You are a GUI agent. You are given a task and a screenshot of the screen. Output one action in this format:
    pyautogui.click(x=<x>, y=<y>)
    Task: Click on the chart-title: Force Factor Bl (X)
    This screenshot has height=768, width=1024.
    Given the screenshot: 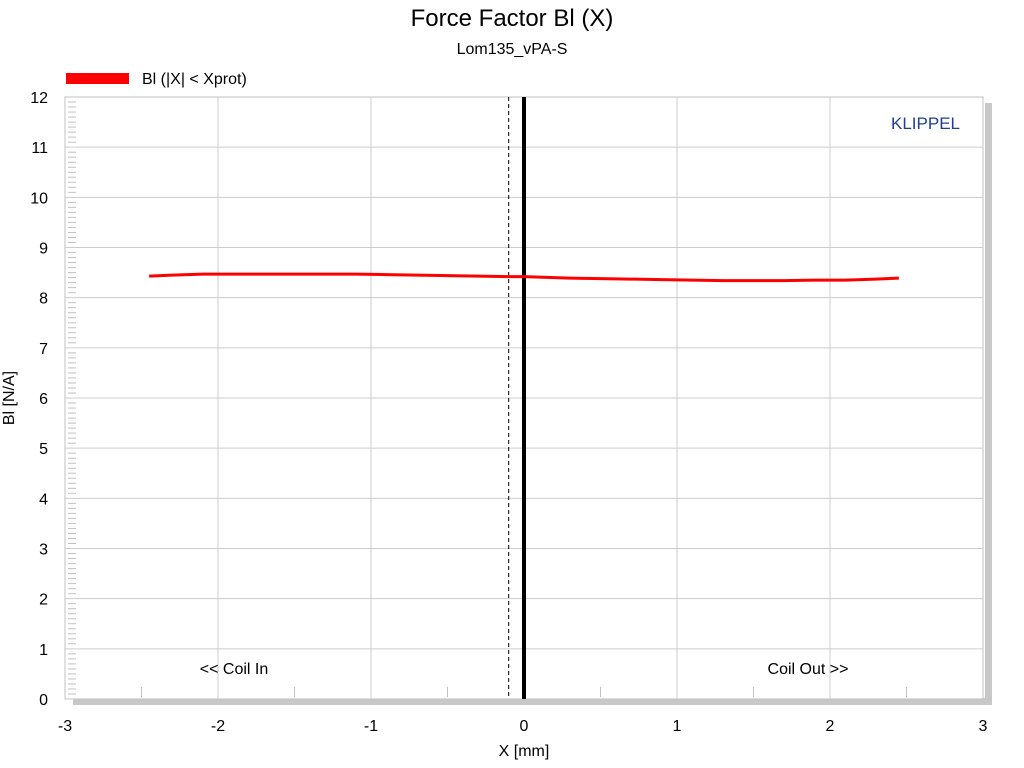 What is the action you would take?
    pyautogui.click(x=512, y=18)
    